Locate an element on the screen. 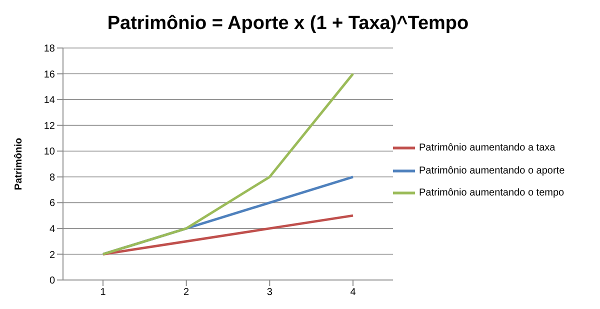  legend-label: Patrimônio aumentando a taxa is located at coordinates (487, 148).